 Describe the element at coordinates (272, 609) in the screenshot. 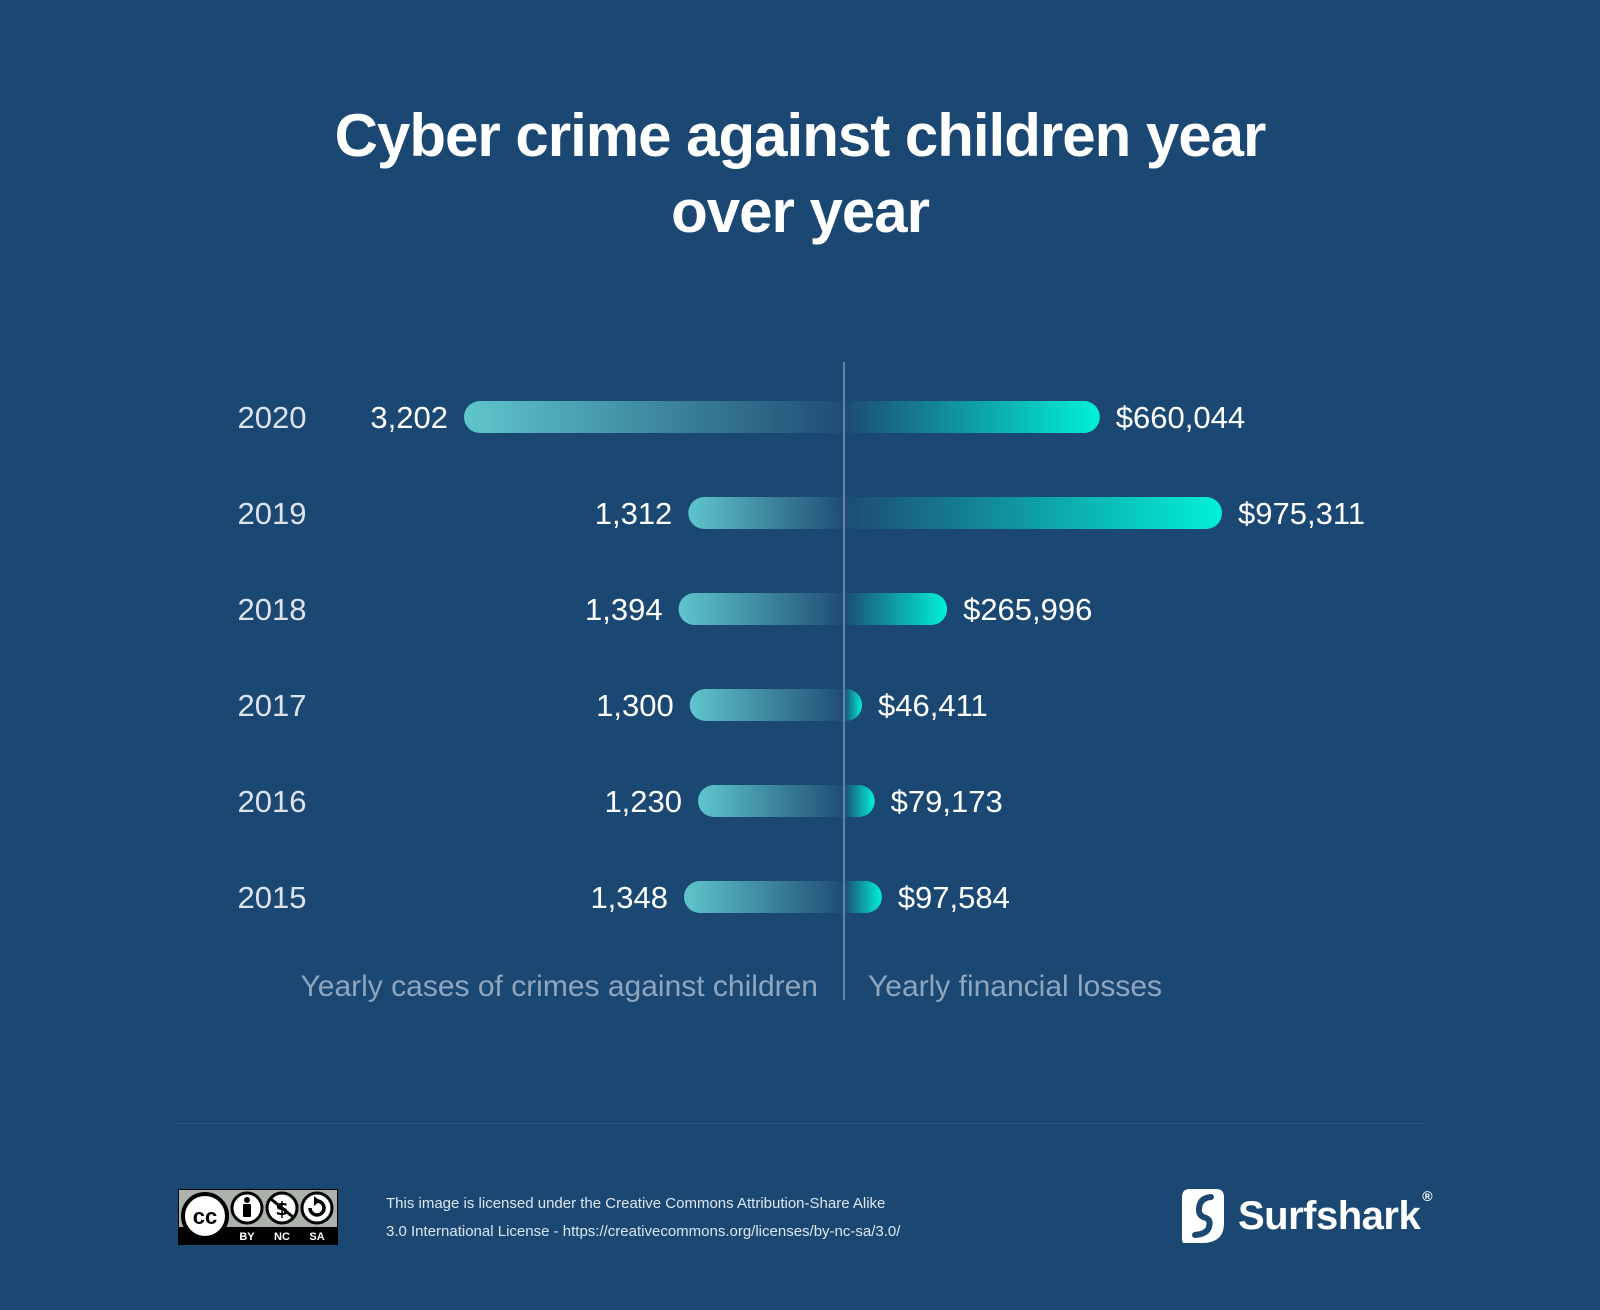

I see `year-label-2018: 2018` at that location.